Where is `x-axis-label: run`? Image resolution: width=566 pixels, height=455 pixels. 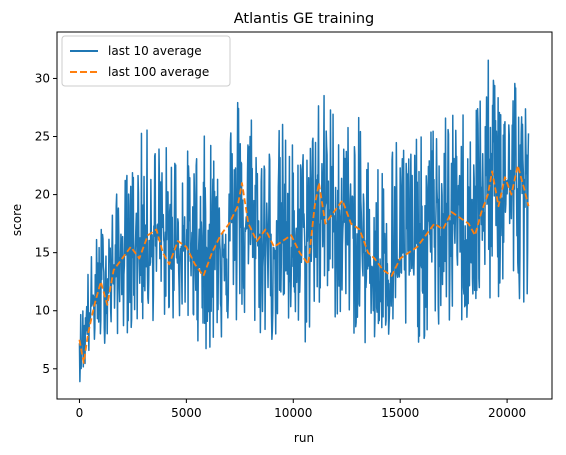
x-axis-label: run is located at coordinates (304, 438).